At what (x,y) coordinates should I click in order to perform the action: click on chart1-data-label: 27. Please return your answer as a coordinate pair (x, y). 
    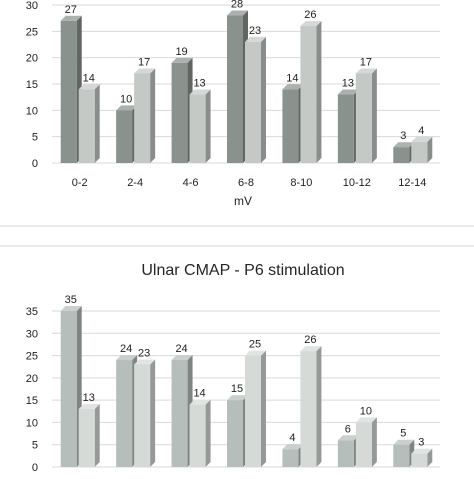
    Looking at the image, I should click on (71, 10).